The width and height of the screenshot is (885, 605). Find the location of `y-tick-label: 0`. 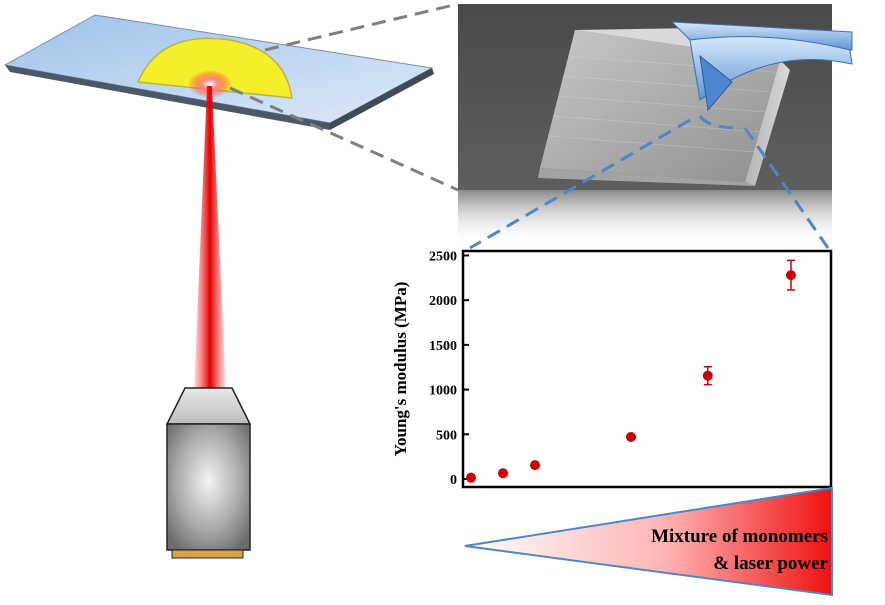

y-tick-label: 0 is located at coordinates (453, 480).